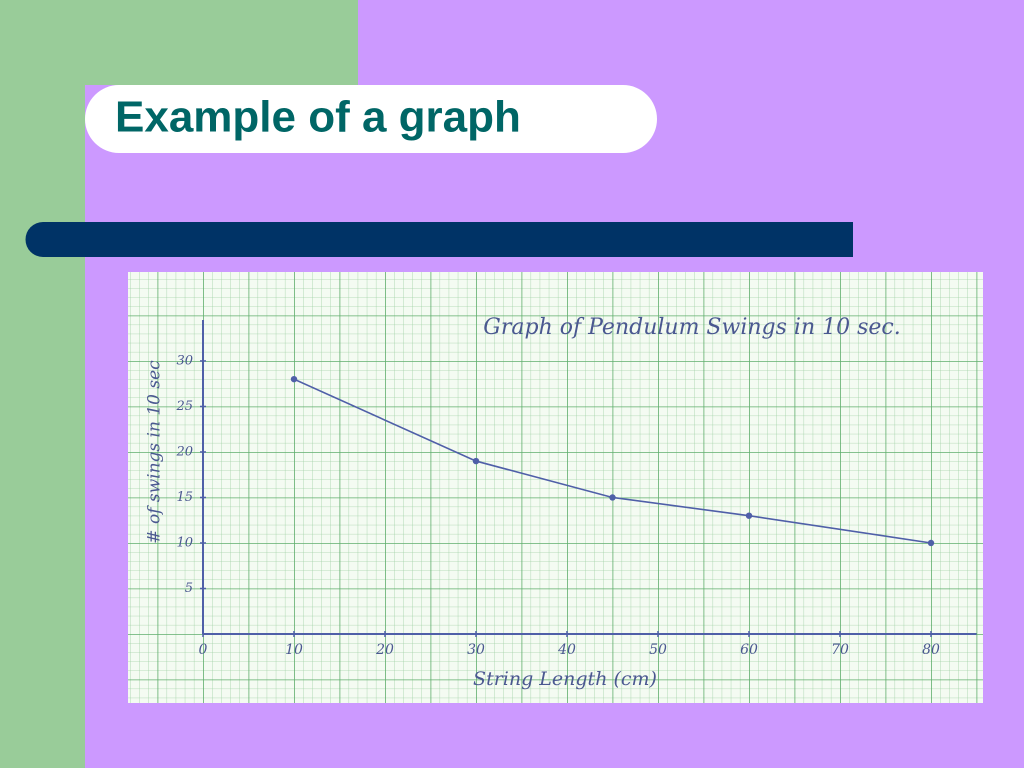 Image resolution: width=1024 pixels, height=768 pixels. What do you see at coordinates (42, 384) in the screenshot?
I see `accent-left` at bounding box center [42, 384].